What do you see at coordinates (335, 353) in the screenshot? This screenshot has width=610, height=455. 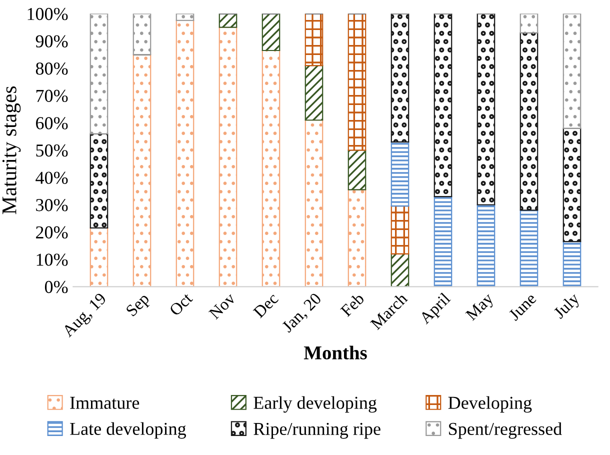 I see `x-axis-title: Months` at bounding box center [335, 353].